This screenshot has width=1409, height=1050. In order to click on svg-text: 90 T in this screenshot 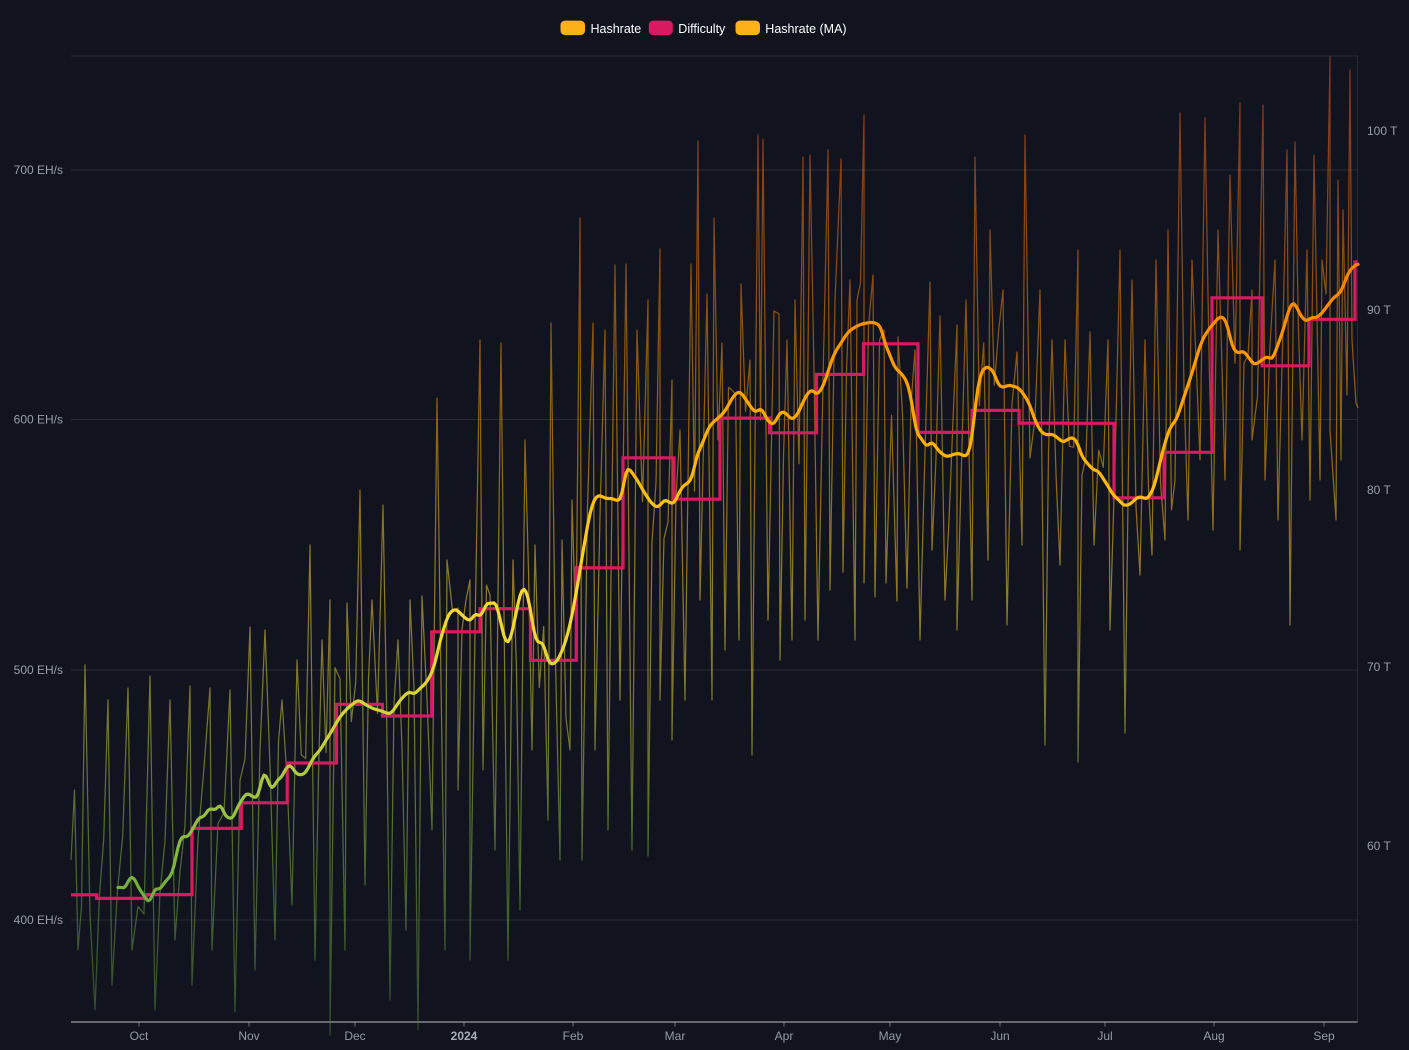, I will do `click(1379, 310)`.